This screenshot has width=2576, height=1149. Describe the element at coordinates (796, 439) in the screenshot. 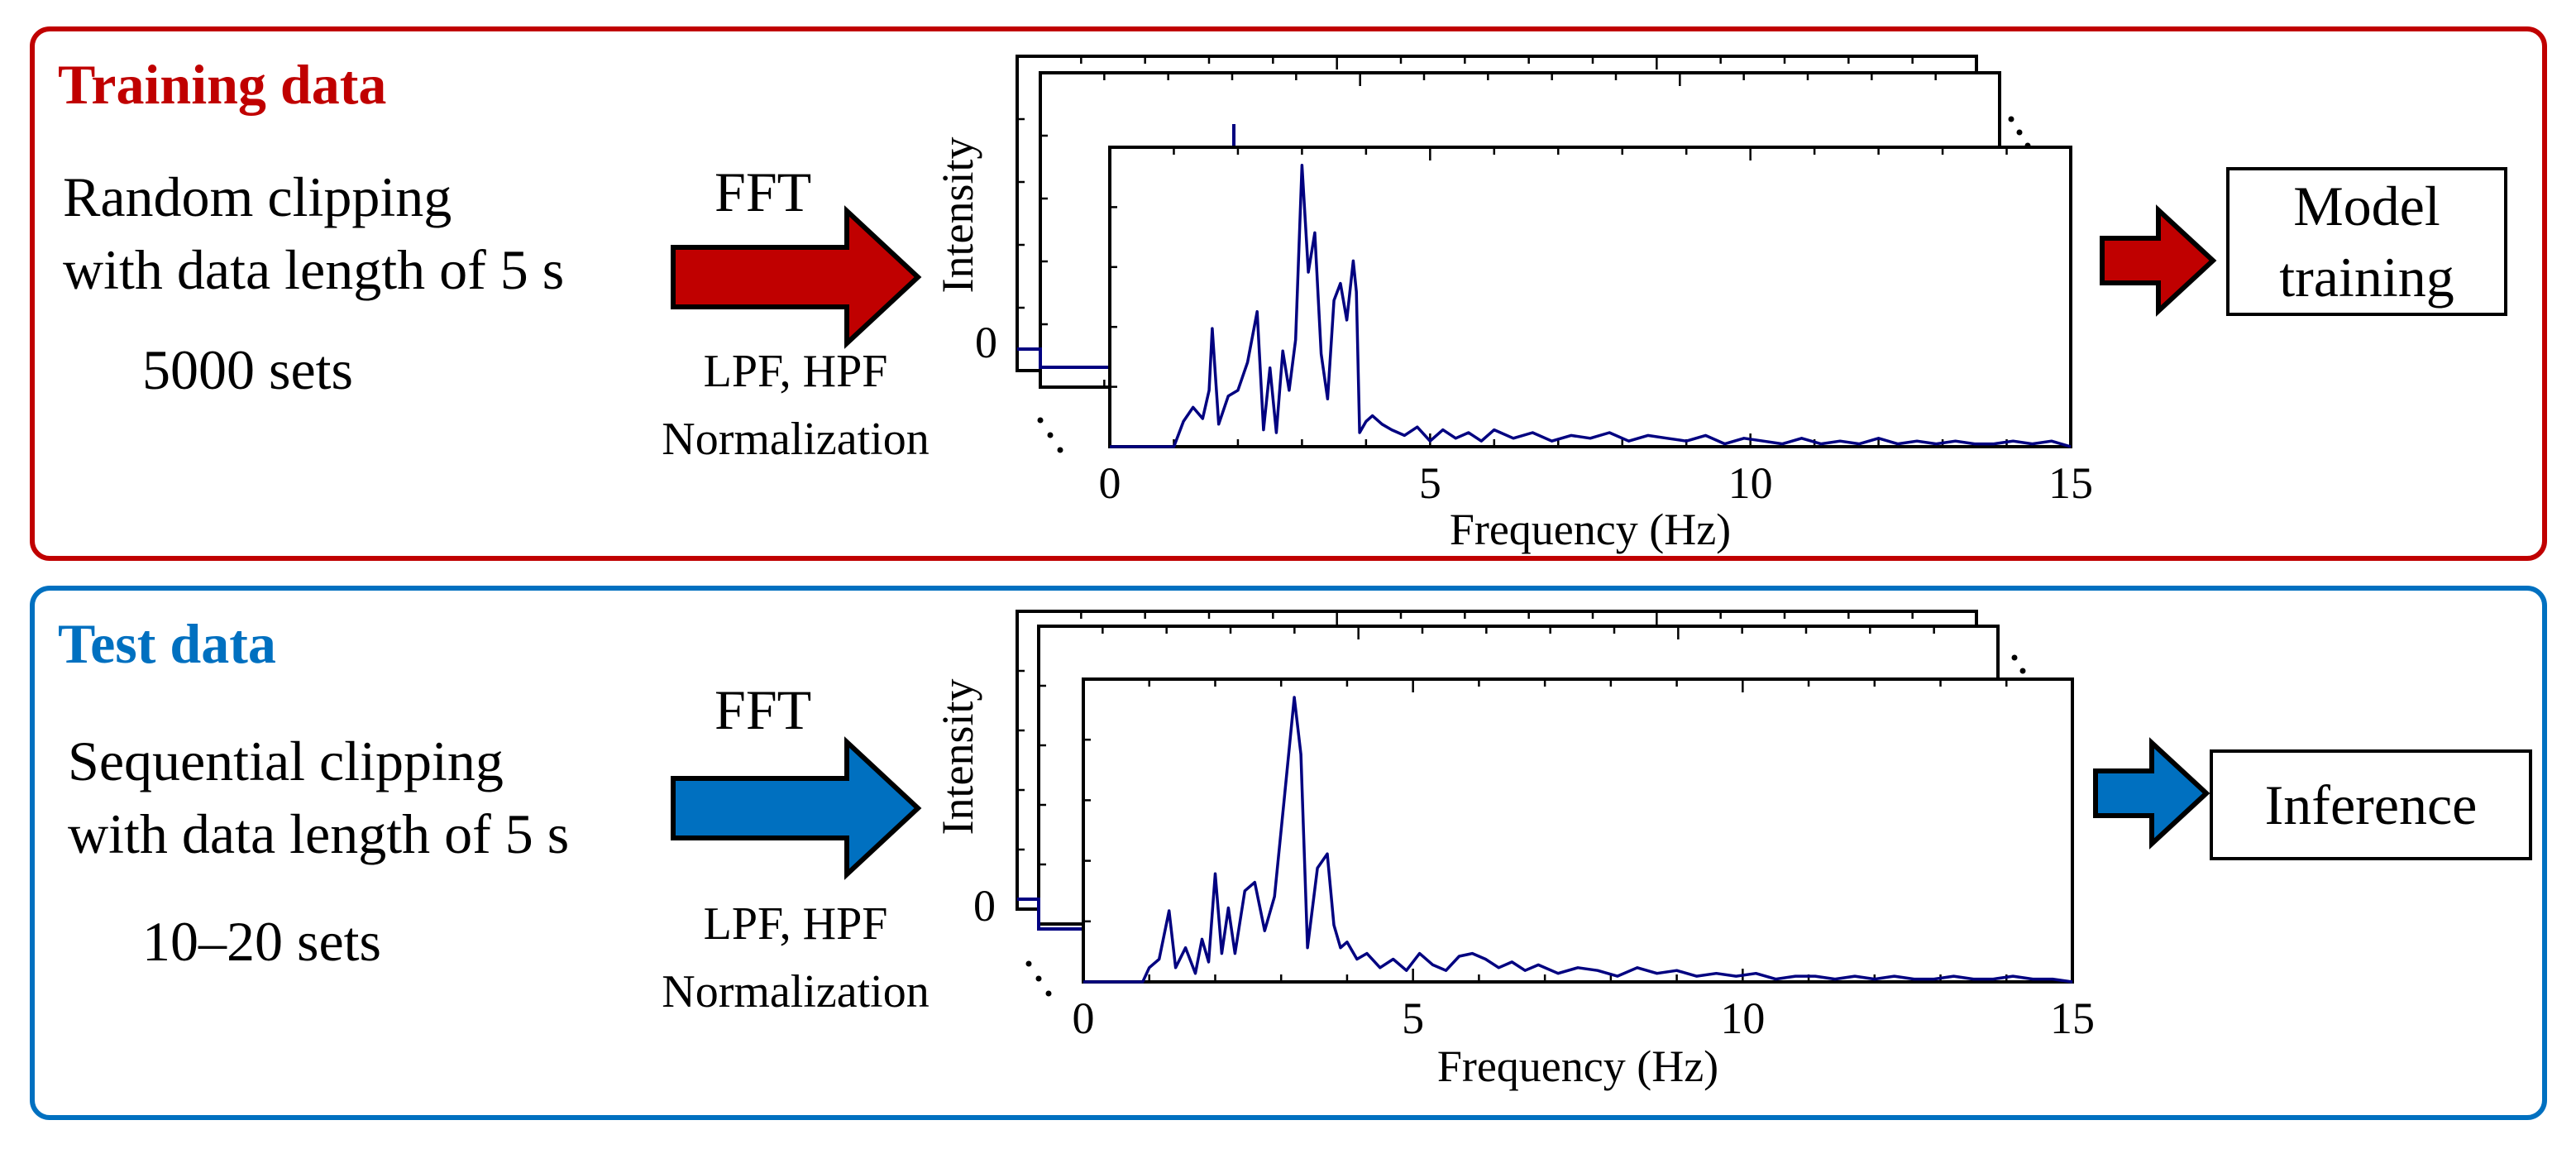

I see `training-filter-line2: Normalization` at that location.